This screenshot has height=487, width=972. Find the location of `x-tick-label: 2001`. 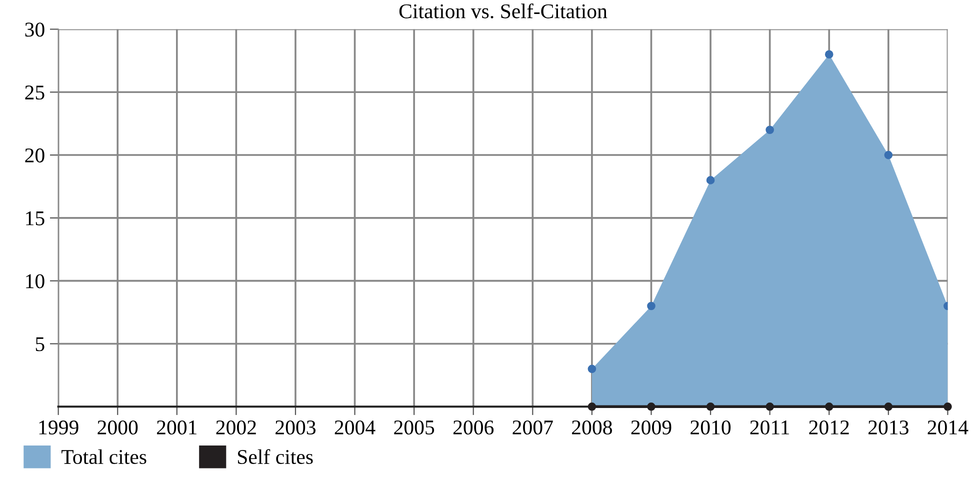

x-tick-label: 2001 is located at coordinates (176, 427).